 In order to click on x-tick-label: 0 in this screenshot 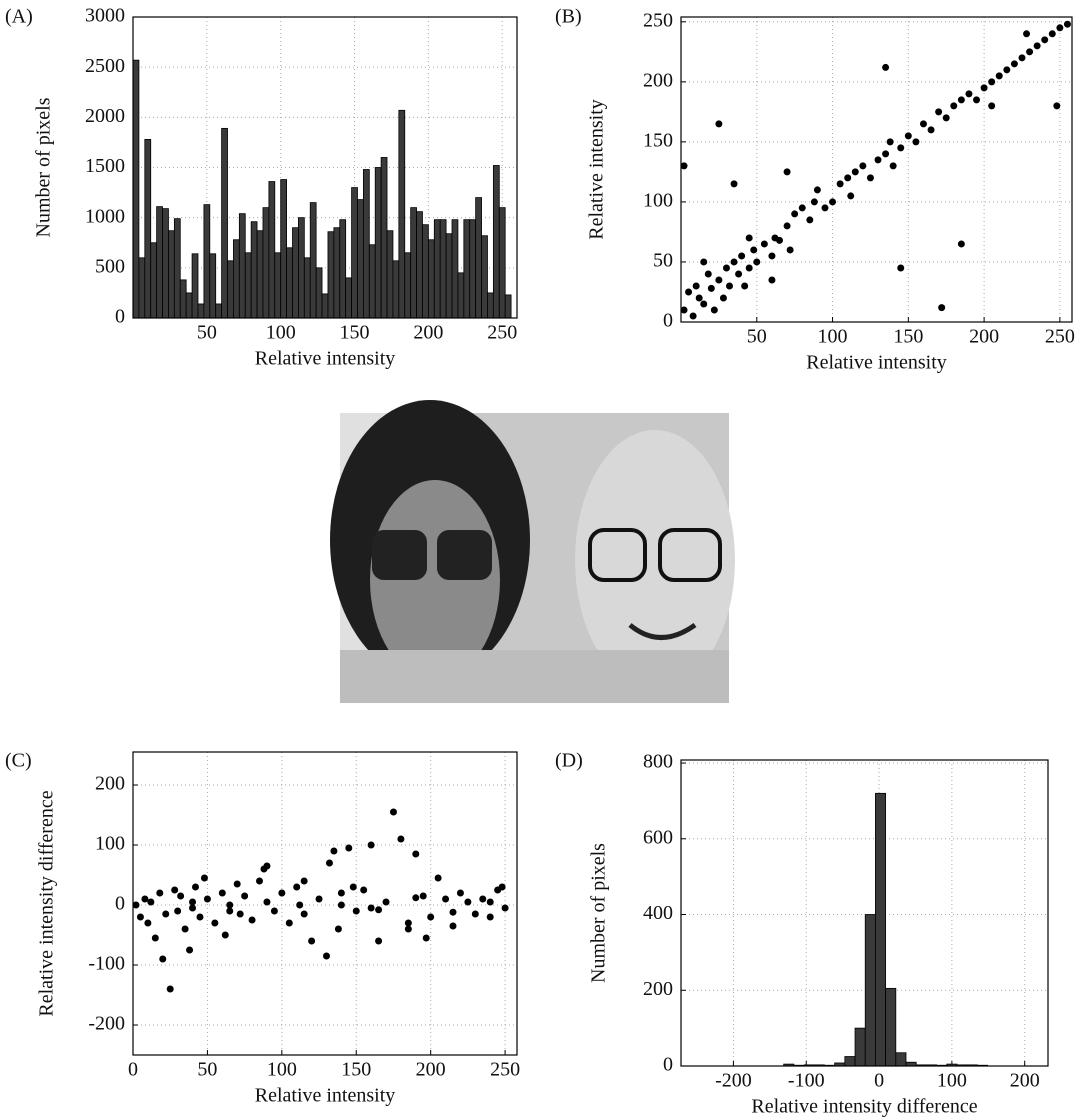, I will do `click(879, 1081)`.